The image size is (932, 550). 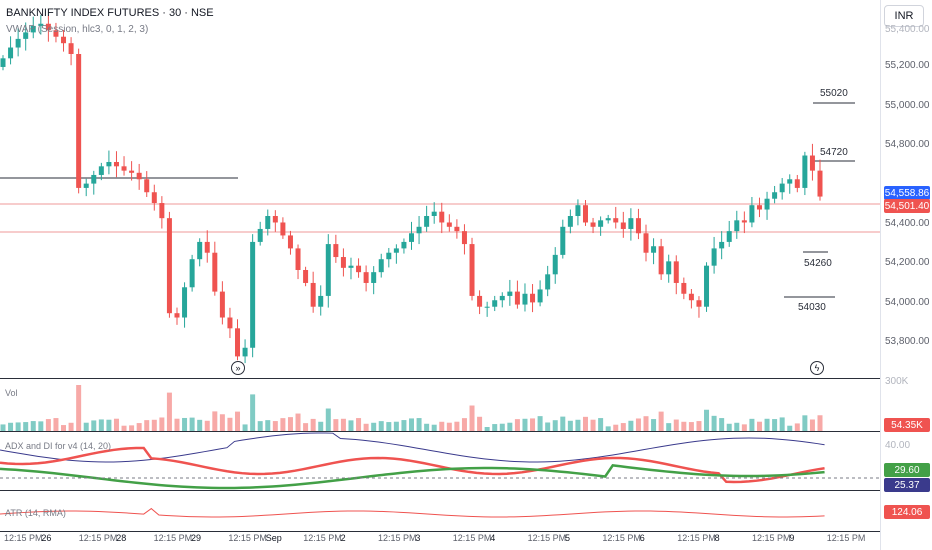 I want to click on chart-title: BANKNIFTY INDEX FUTURES · 30 · NSE, so click(x=110, y=13).